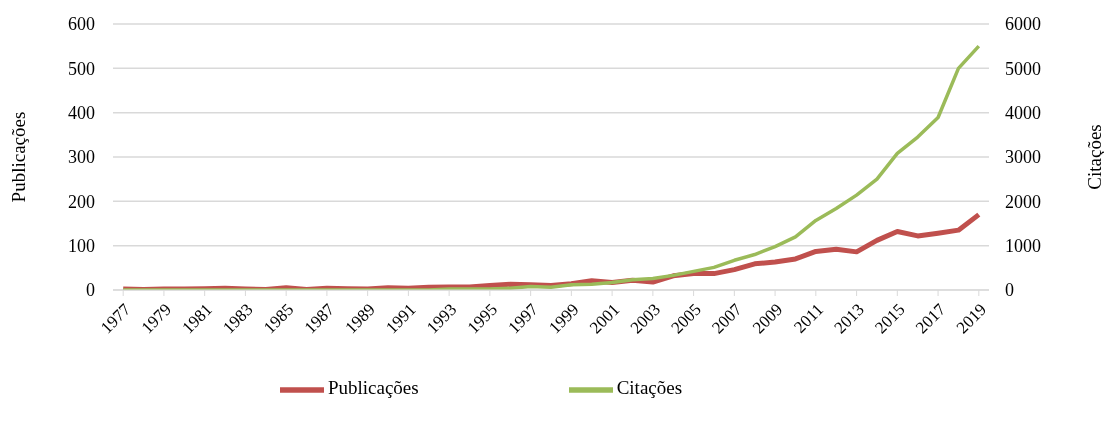 The width and height of the screenshot is (1112, 423). I want to click on y-tick-label: 0, so click(90, 290).